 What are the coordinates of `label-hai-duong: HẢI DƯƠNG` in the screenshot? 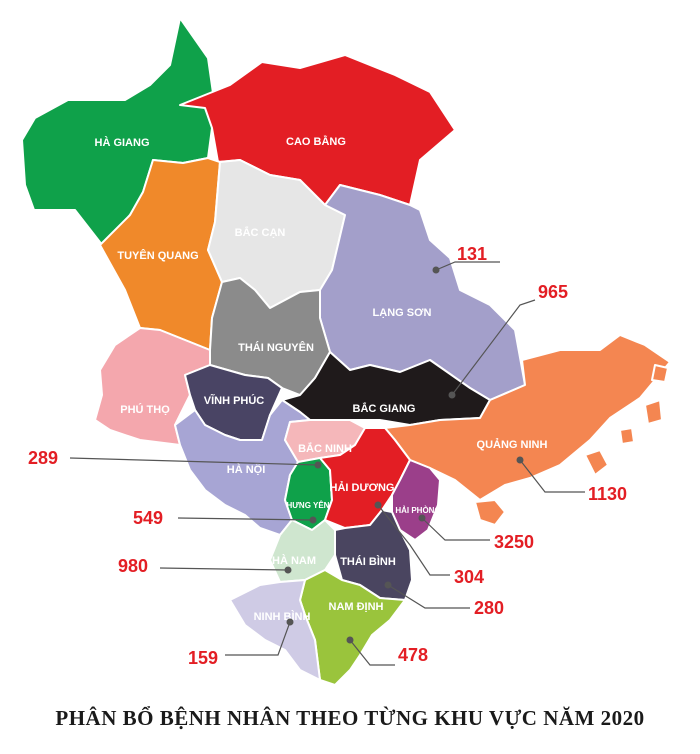 It's located at (362, 487).